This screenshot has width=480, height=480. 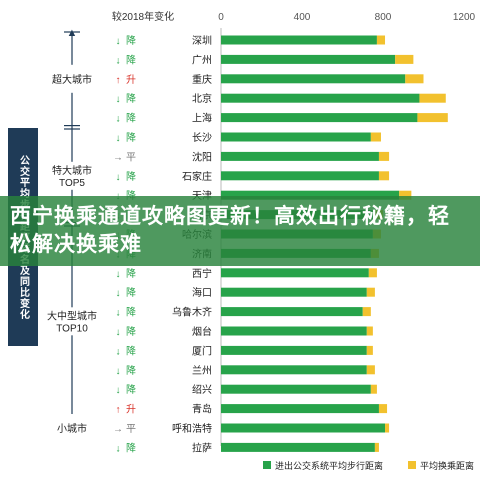 What do you see at coordinates (230, 230) in the screenshot?
I see `banner-title: 西宁换乘通道攻略图更新！高效出行秘籍，轻松解决换乘难` at bounding box center [230, 230].